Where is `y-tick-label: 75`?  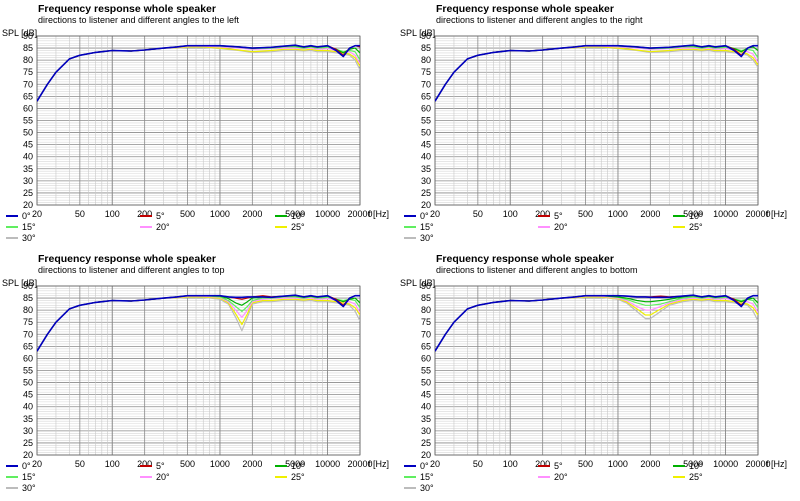
y-tick-label: 75 is located at coordinates (426, 72).